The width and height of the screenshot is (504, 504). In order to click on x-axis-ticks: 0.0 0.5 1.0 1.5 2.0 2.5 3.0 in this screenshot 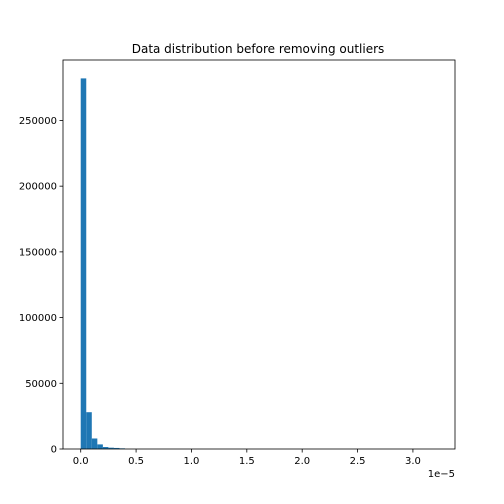, I will do `click(247, 458)`.